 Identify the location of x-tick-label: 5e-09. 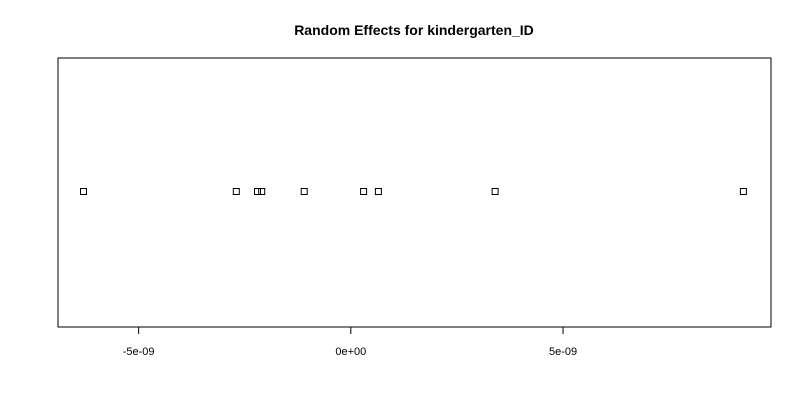
(563, 352).